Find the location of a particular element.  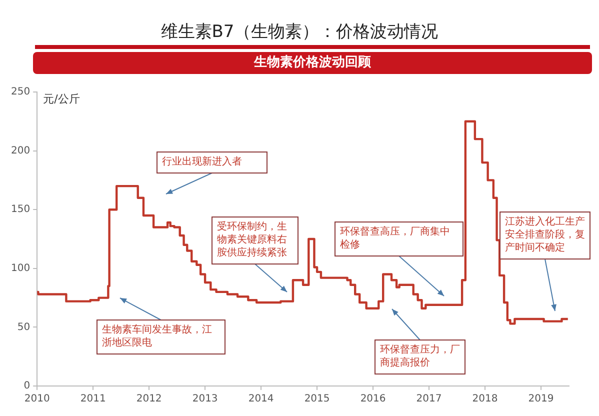

annotation: 环保督查高压，厂商集中检修 is located at coordinates (395, 238).